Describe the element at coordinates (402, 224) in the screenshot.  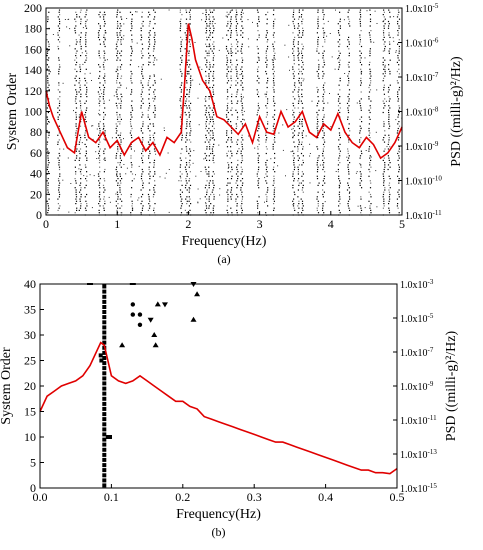
I see `x-tick-label: 5` at that location.